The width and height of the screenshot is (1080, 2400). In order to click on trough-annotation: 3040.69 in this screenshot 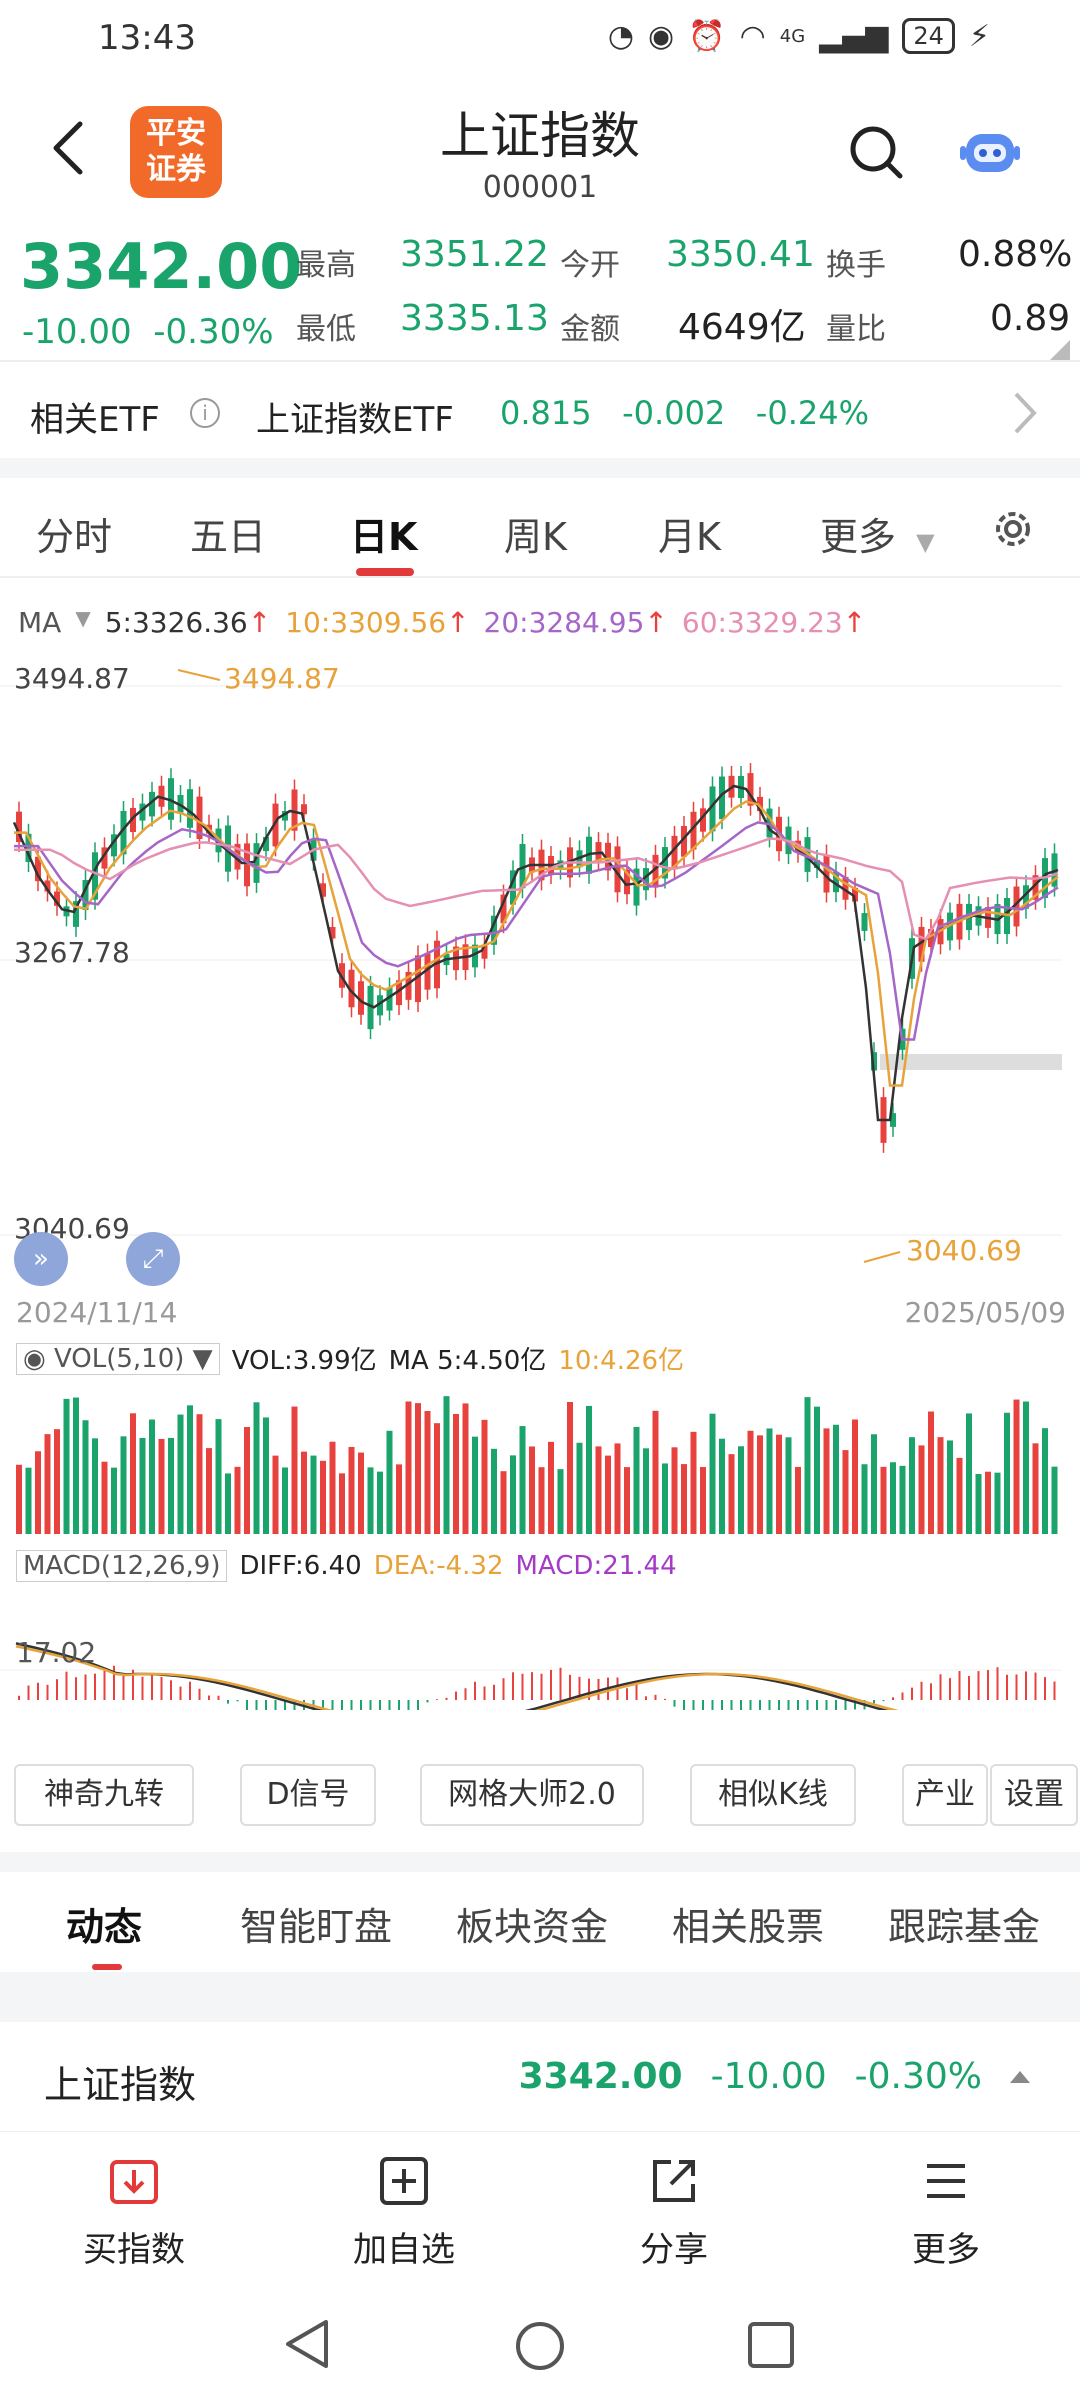, I will do `click(964, 1250)`.